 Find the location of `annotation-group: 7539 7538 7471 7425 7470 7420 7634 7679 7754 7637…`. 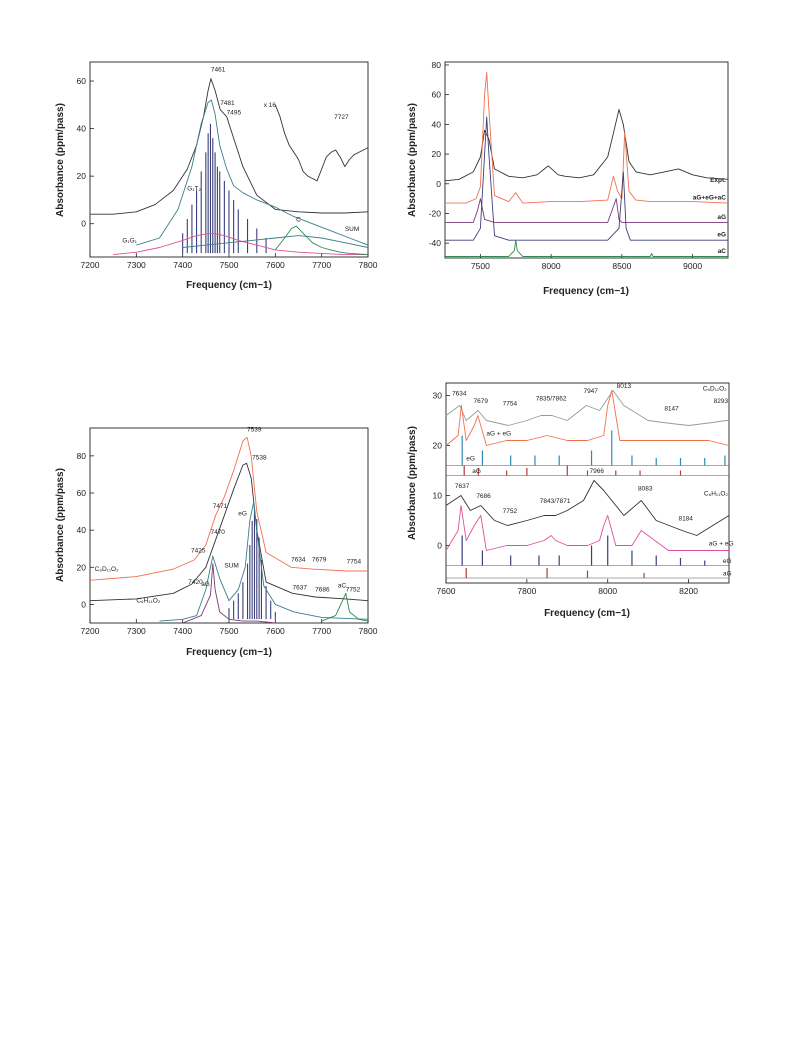

annotation-group: 7539 7538 7471 7425 7470 7420 7634 7679 7754 7637… is located at coordinates (228, 516).